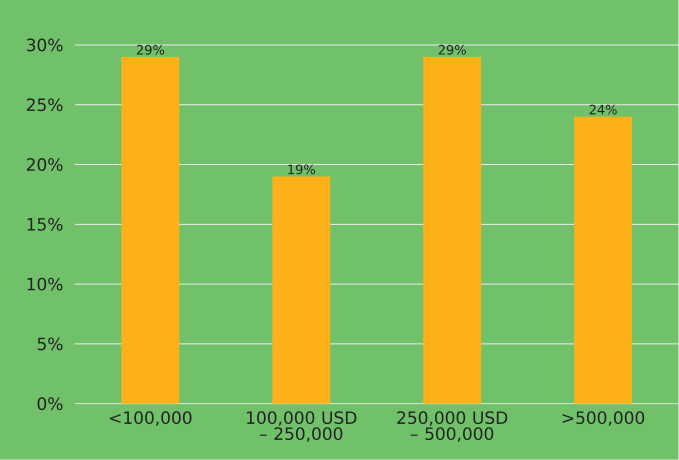 The height and width of the screenshot is (460, 679). Describe the element at coordinates (45, 284) in the screenshot. I see `y-tick-label: 10%` at that location.